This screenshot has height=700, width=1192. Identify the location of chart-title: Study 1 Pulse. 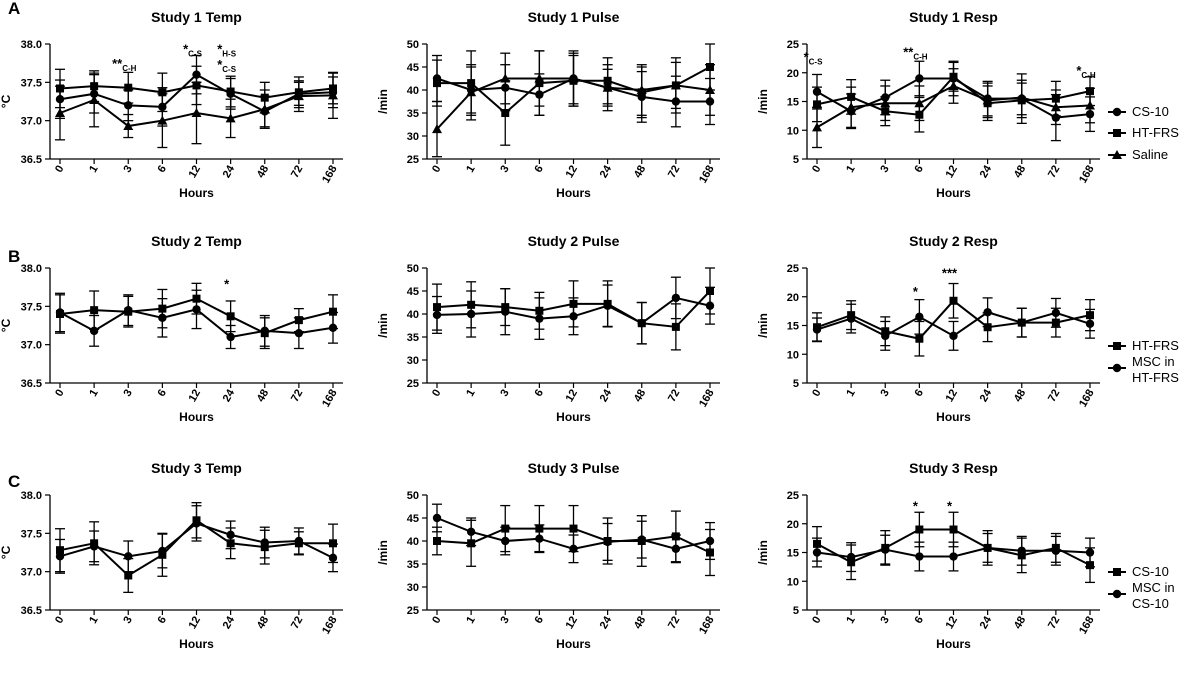
(574, 17).